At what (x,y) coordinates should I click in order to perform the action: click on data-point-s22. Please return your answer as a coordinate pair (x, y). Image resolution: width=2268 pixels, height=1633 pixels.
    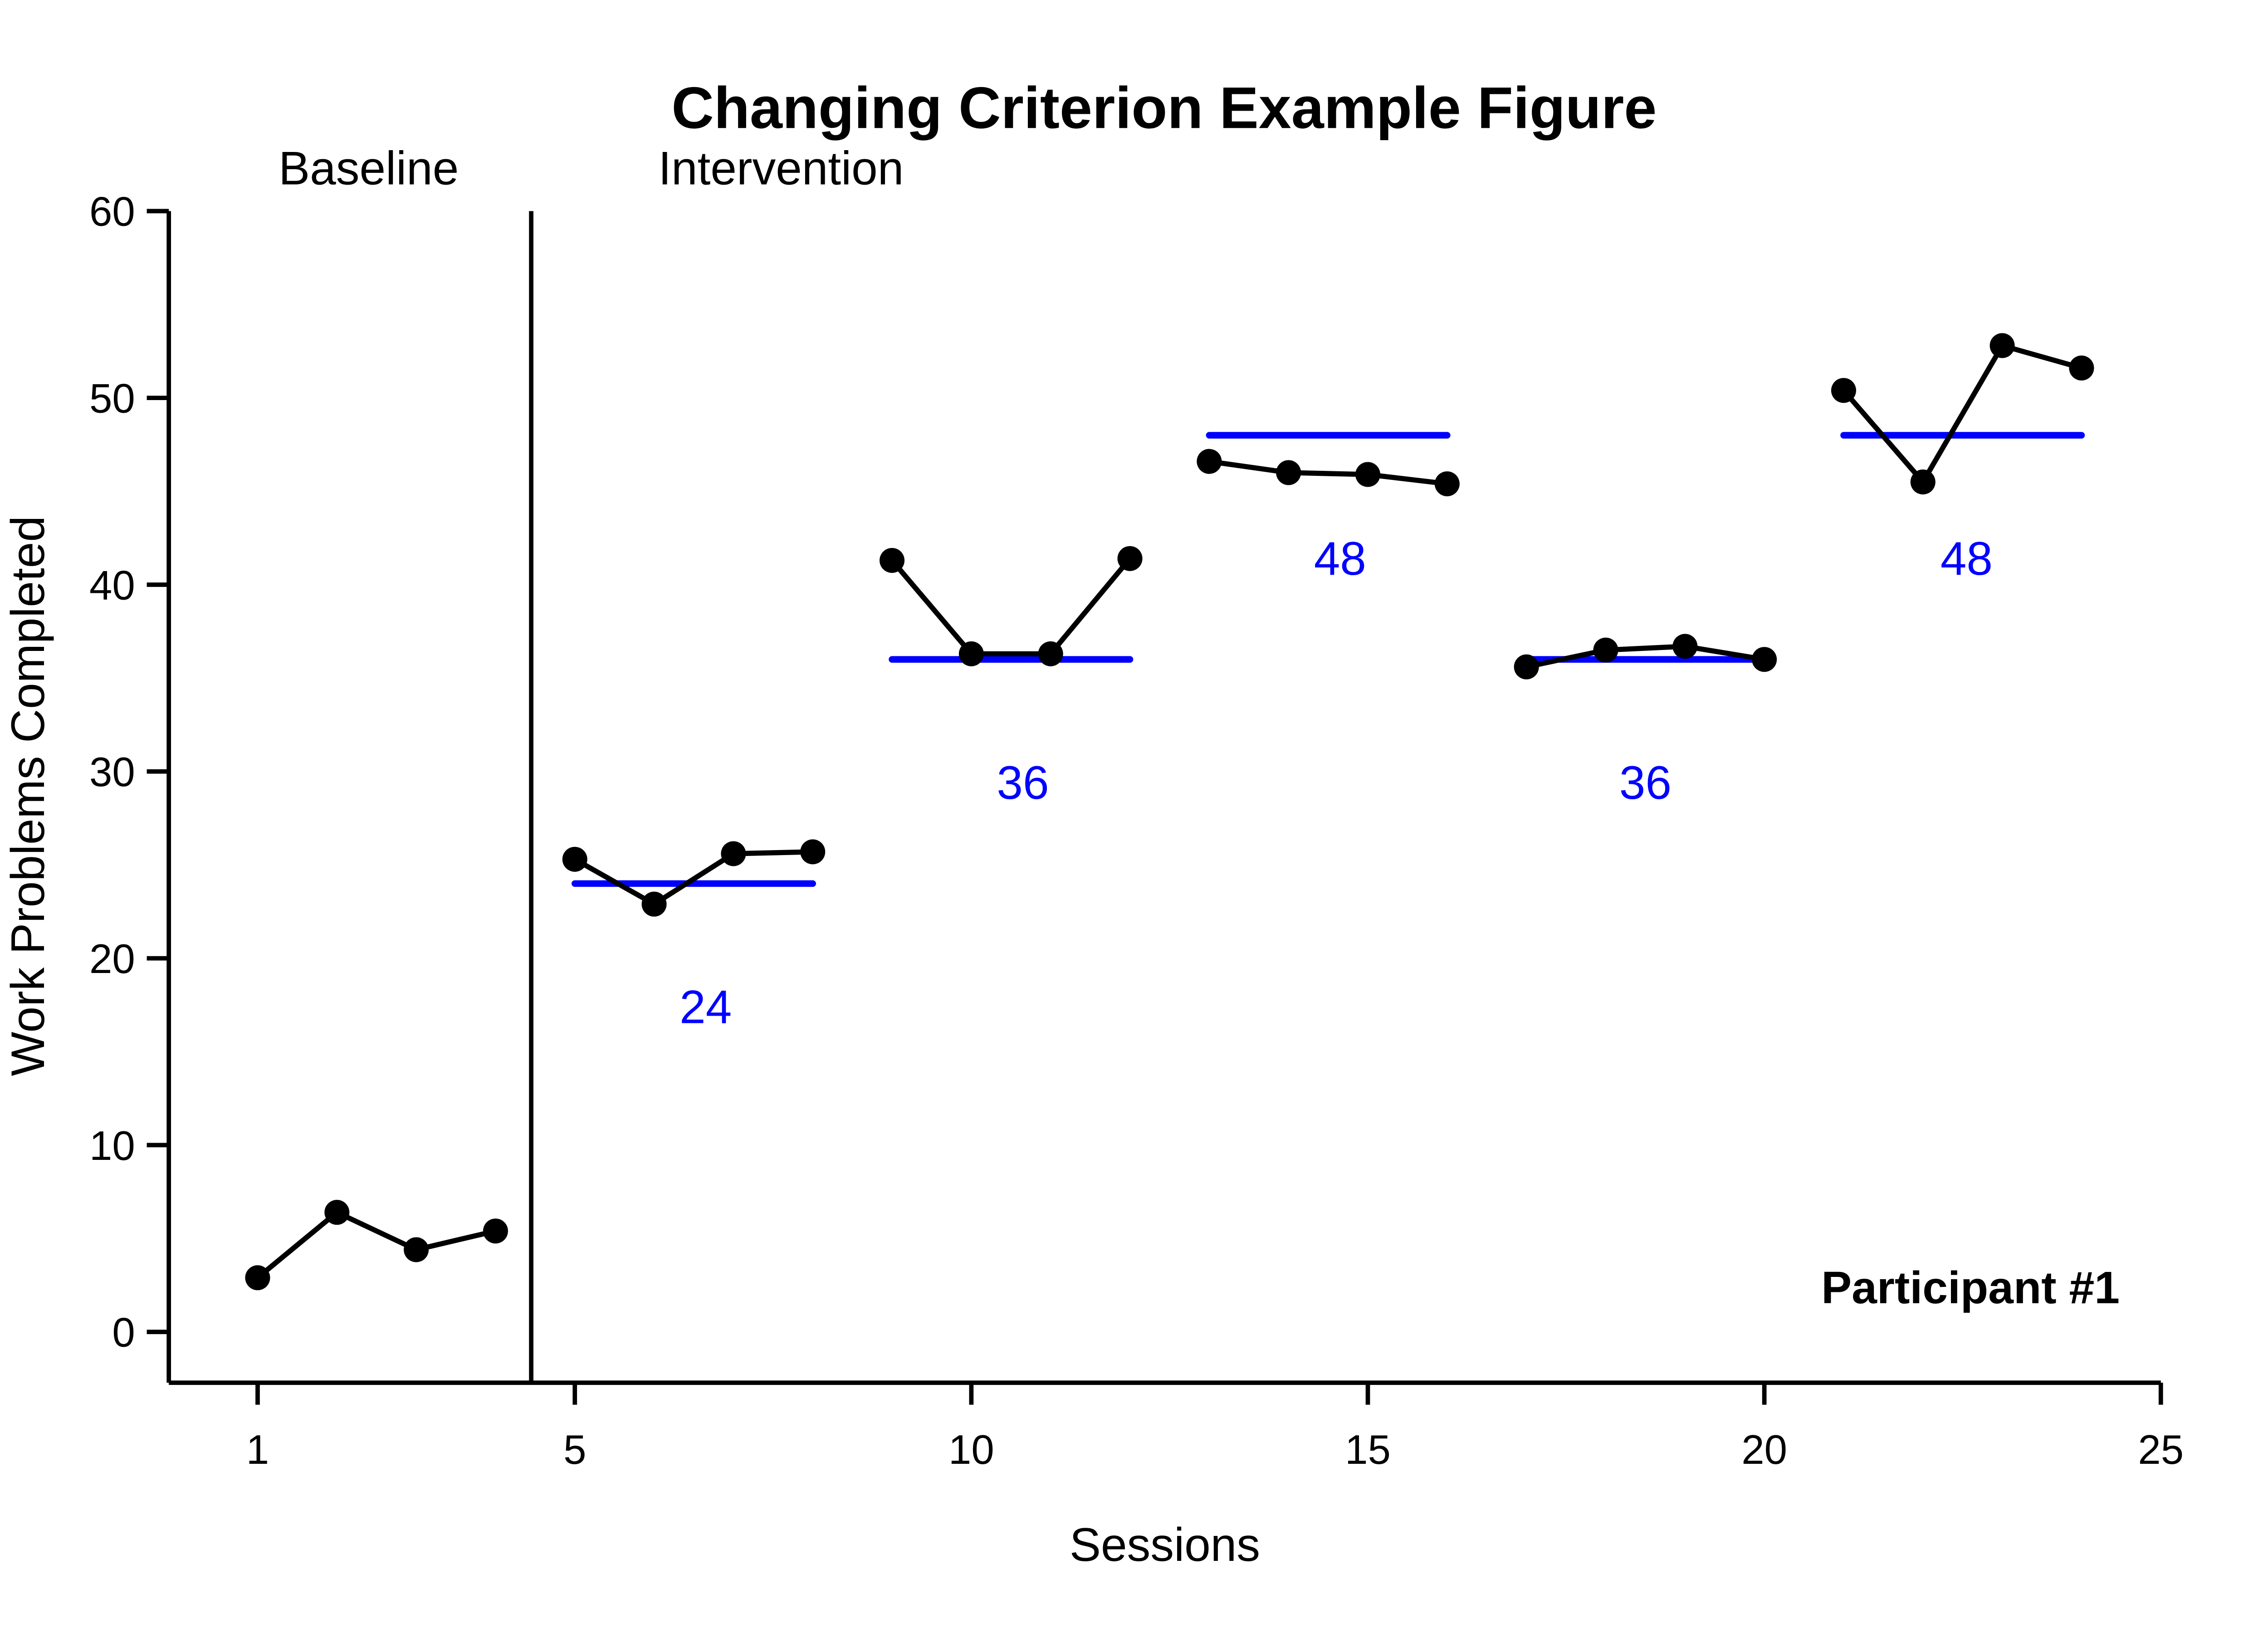
    Looking at the image, I should click on (1923, 481).